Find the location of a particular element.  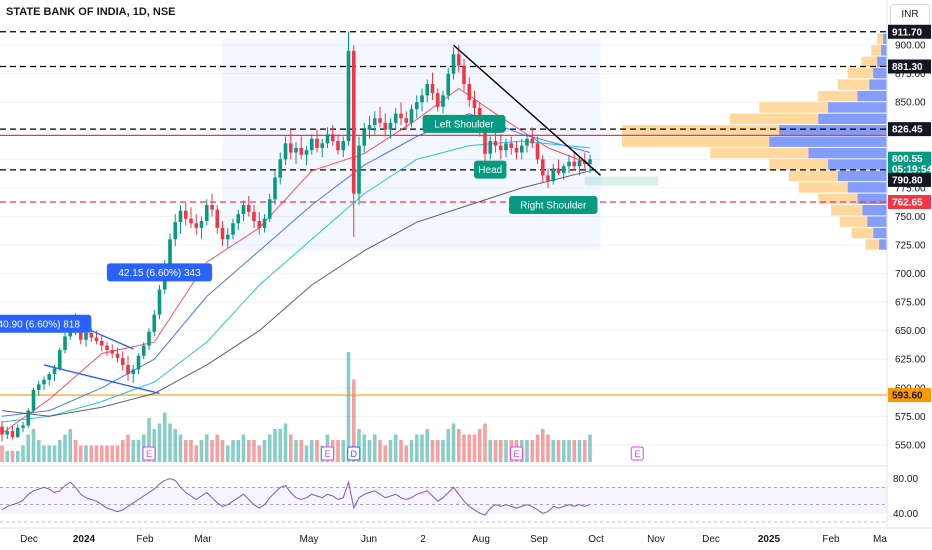

volume-bars is located at coordinates (296, 407).